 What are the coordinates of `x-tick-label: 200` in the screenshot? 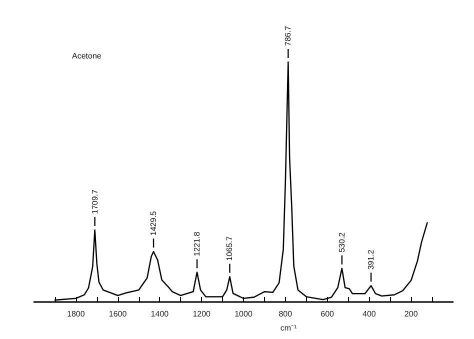 It's located at (411, 314).